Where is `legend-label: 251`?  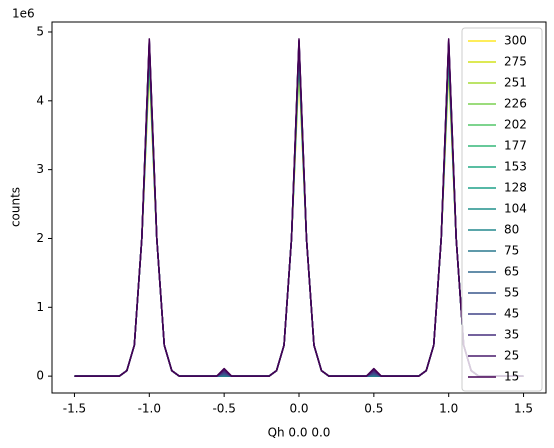 legend-label: 251 is located at coordinates (515, 83).